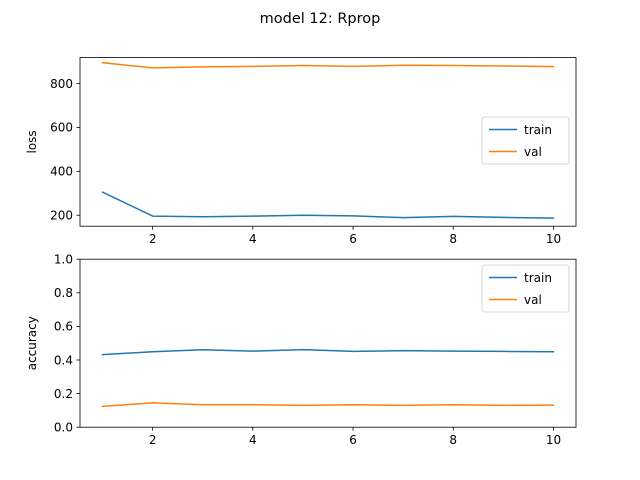 The image size is (640, 480). What do you see at coordinates (61, 128) in the screenshot?
I see `y-tick-label: 600` at bounding box center [61, 128].